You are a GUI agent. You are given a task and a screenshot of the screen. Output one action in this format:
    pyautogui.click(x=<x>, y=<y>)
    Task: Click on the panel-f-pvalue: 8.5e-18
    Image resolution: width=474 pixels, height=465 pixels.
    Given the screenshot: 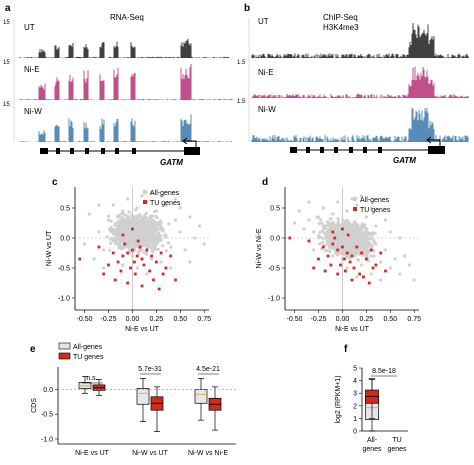 What is the action you would take?
    pyautogui.click(x=384, y=371)
    